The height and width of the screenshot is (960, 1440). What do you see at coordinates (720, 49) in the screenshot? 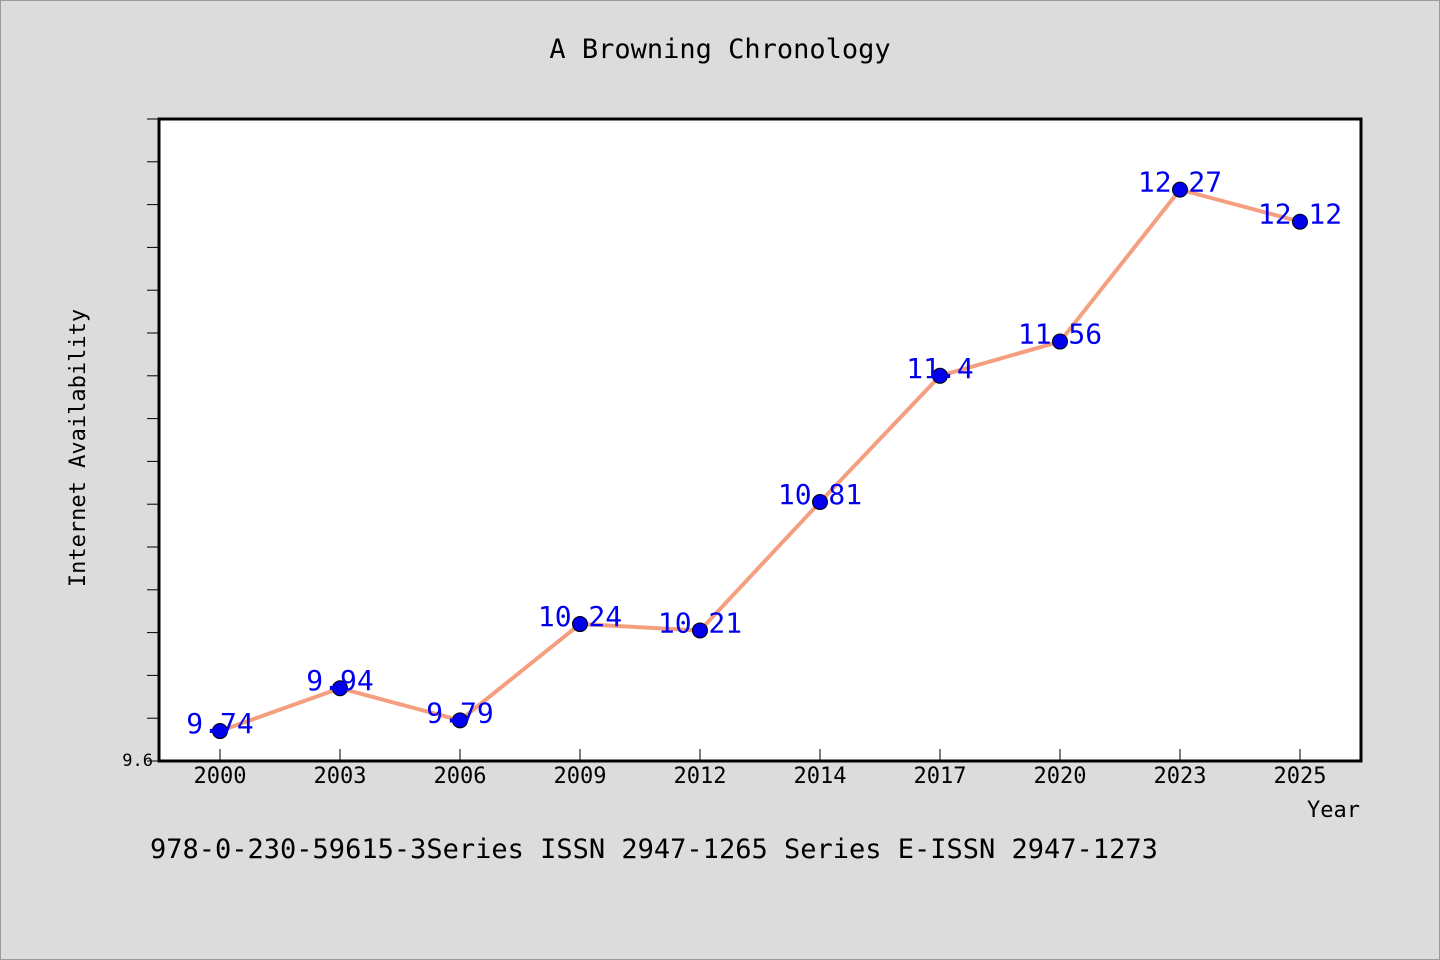
I see `chart-title: A Browning Chronology` at bounding box center [720, 49].